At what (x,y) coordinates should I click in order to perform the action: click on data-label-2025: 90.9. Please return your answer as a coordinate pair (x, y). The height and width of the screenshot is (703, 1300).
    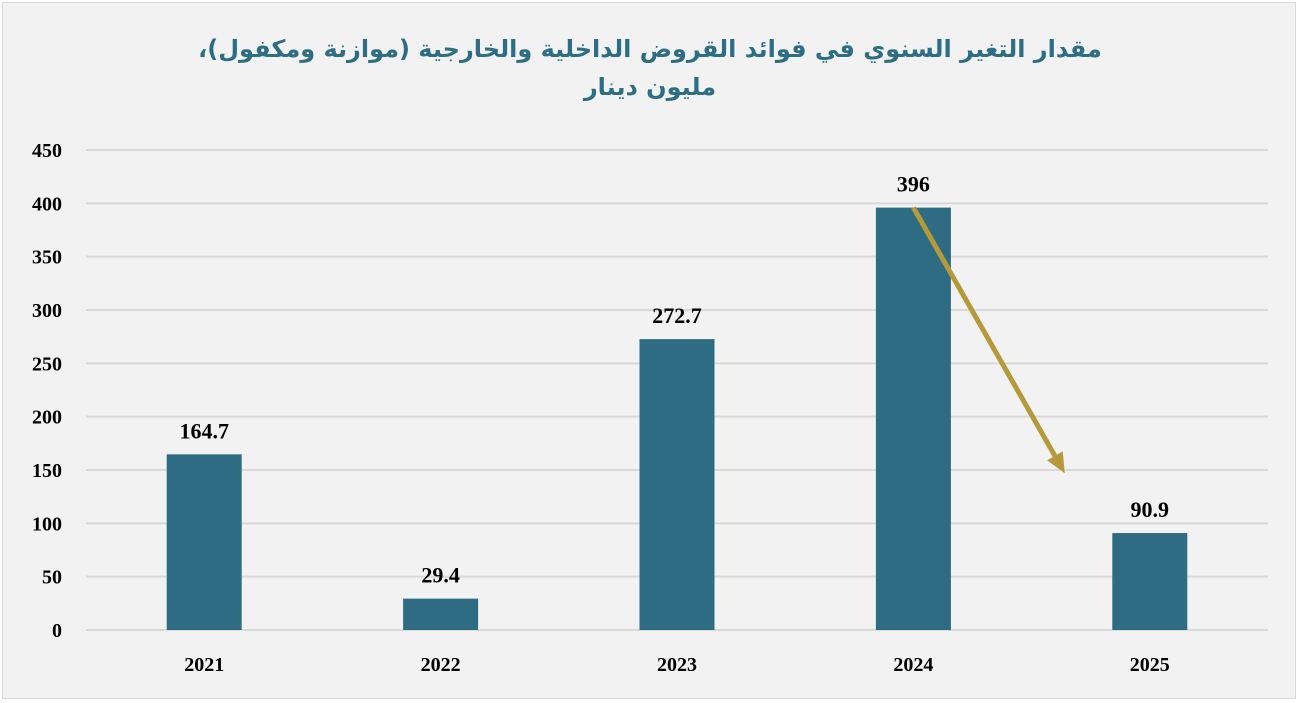
    Looking at the image, I should click on (1150, 509).